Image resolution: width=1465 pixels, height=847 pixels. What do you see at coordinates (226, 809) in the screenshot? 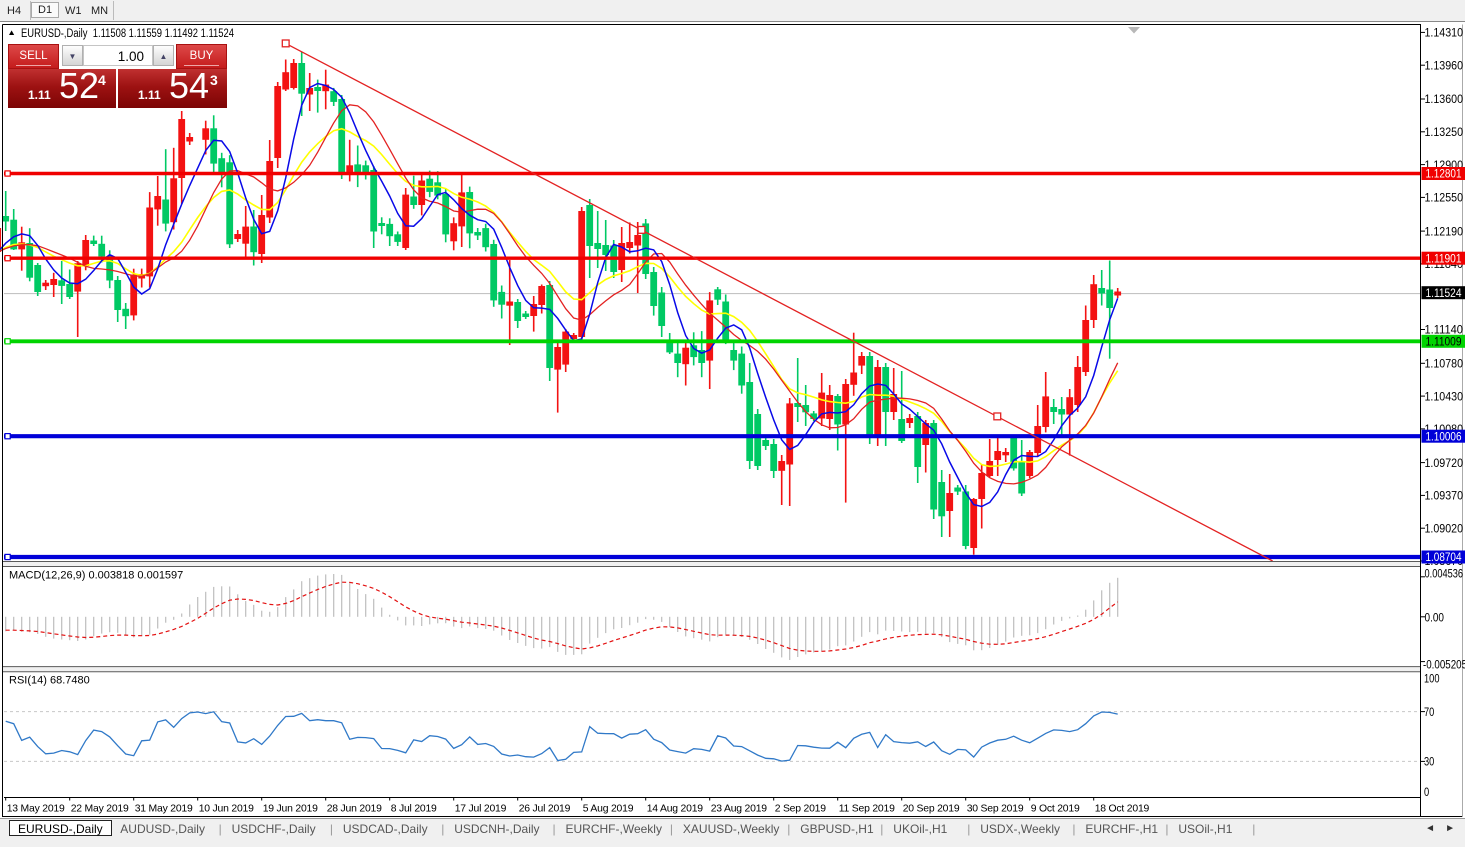
I see `svg-text: 10 Jun 2019` at bounding box center [226, 809].